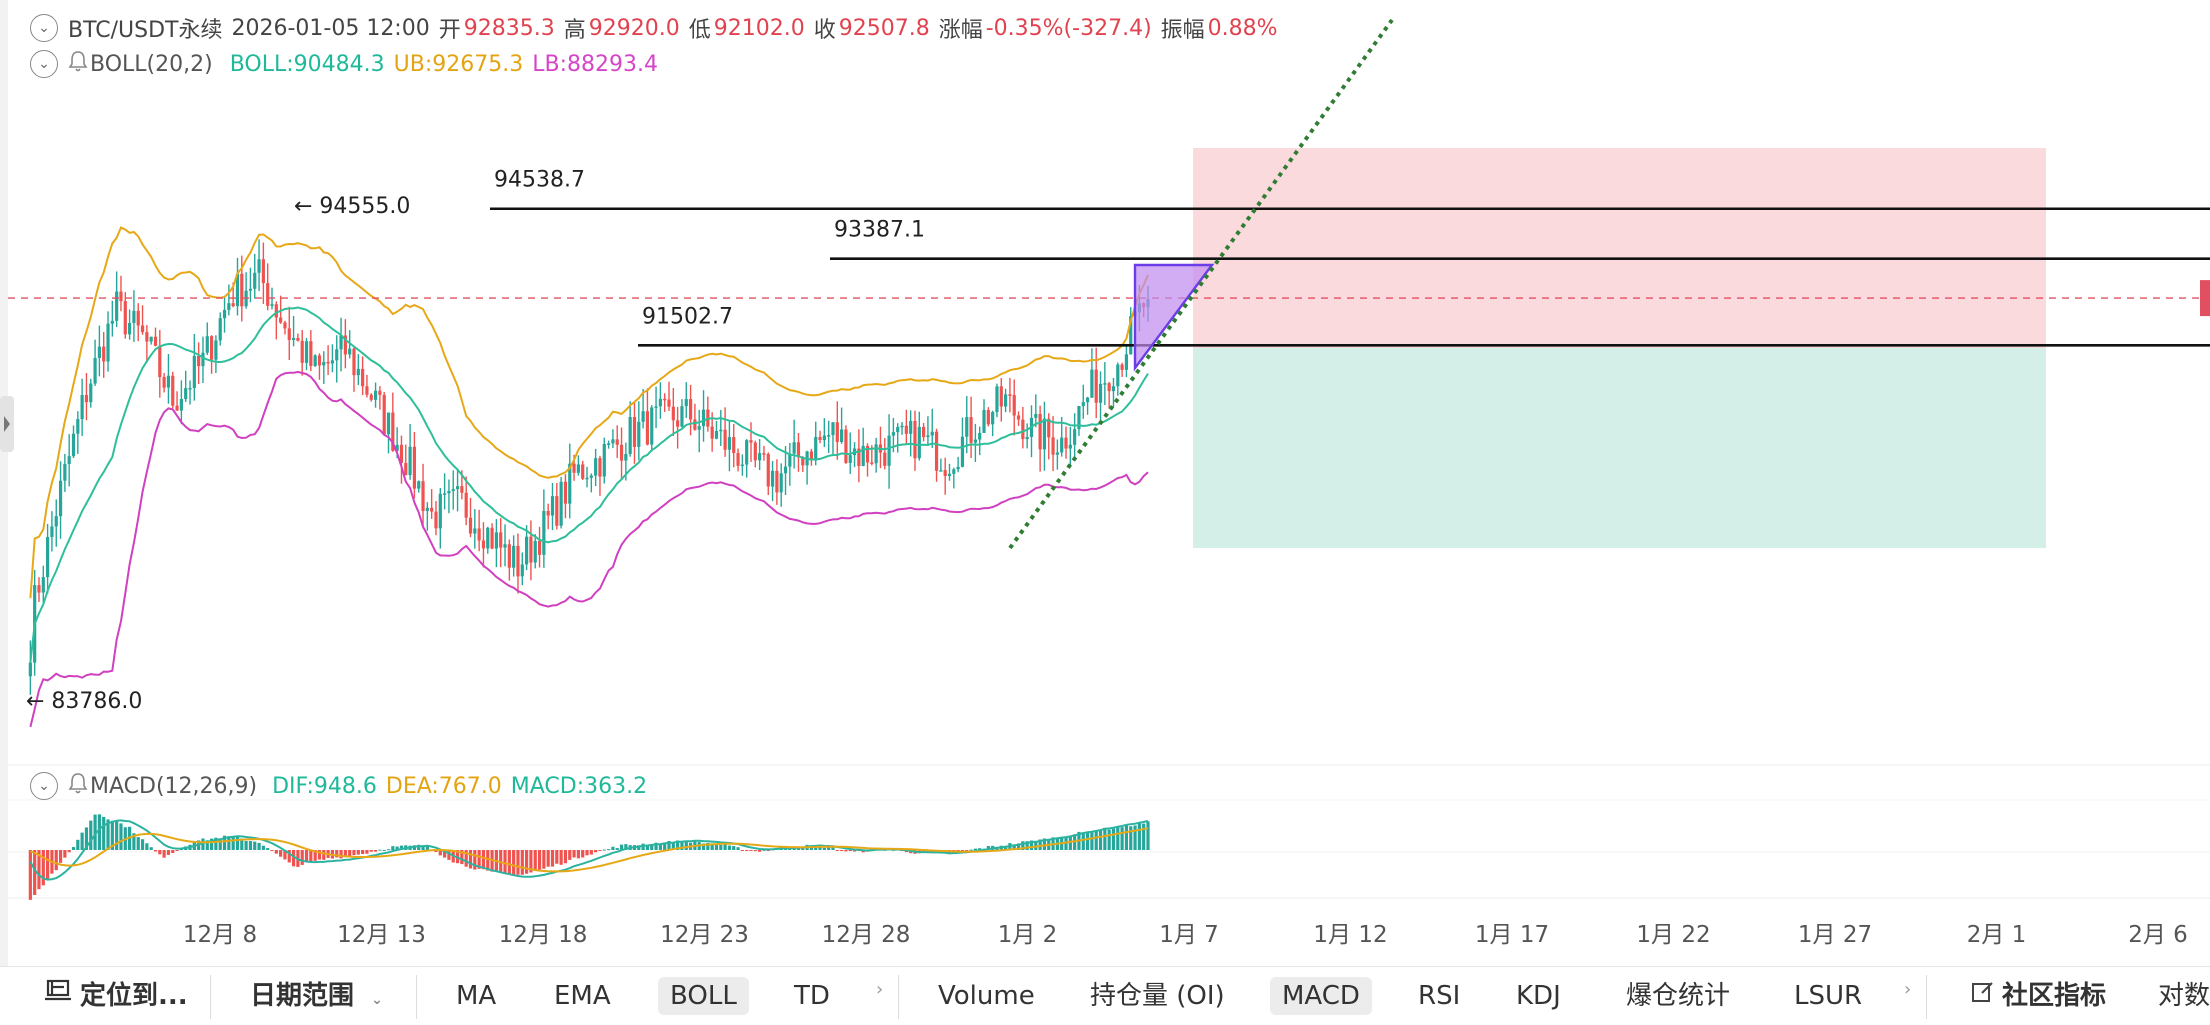  Describe the element at coordinates (812, 996) in the screenshot. I see `indicator-td: TD` at that location.